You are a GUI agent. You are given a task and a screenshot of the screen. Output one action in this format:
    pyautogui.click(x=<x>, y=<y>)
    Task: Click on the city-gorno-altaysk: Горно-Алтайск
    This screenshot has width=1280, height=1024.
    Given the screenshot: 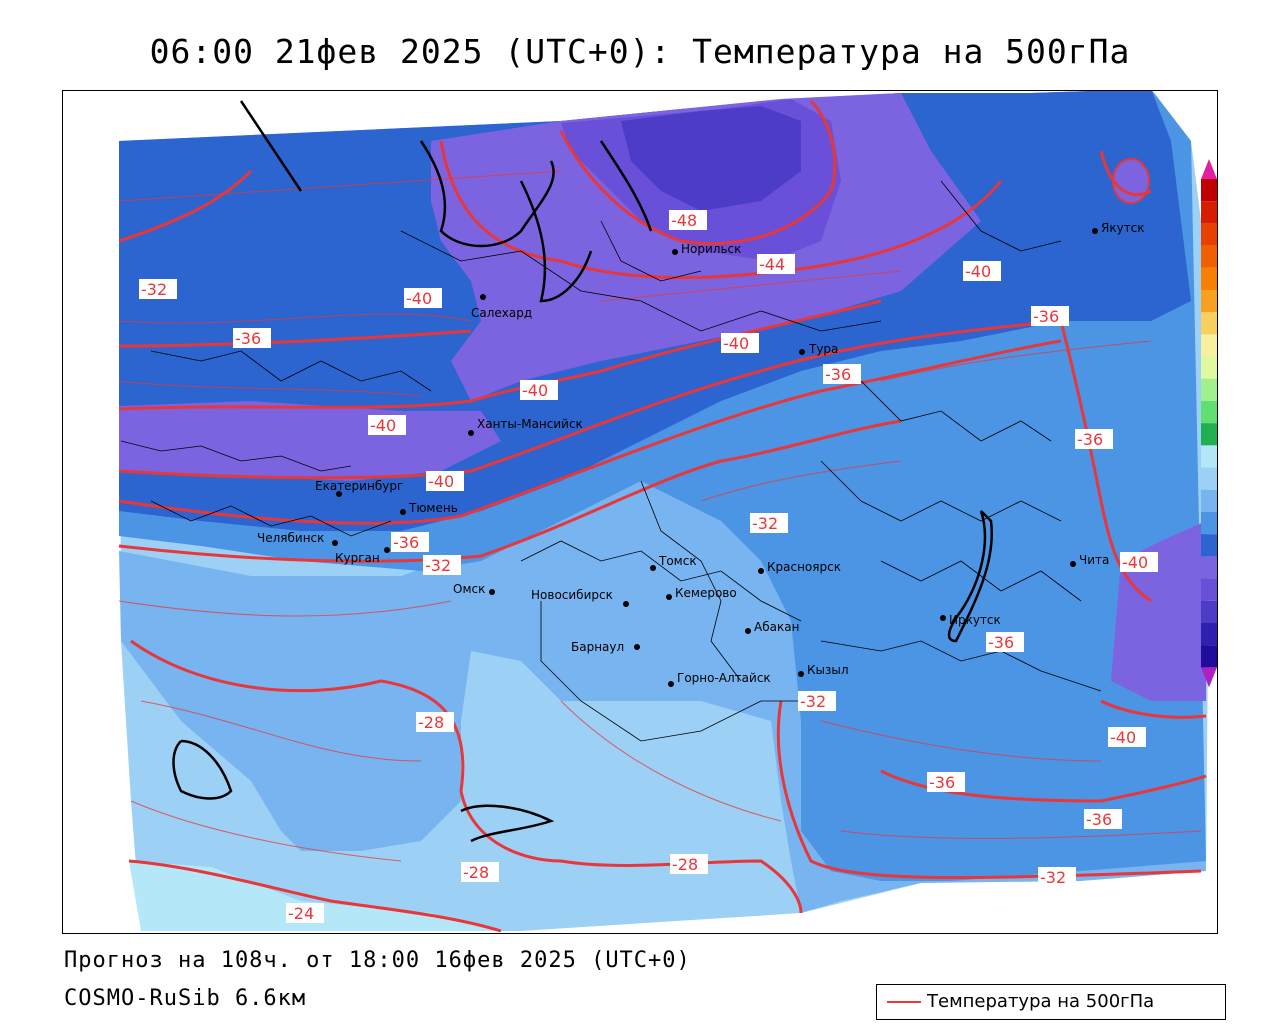 What is the action you would take?
    pyautogui.click(x=719, y=679)
    